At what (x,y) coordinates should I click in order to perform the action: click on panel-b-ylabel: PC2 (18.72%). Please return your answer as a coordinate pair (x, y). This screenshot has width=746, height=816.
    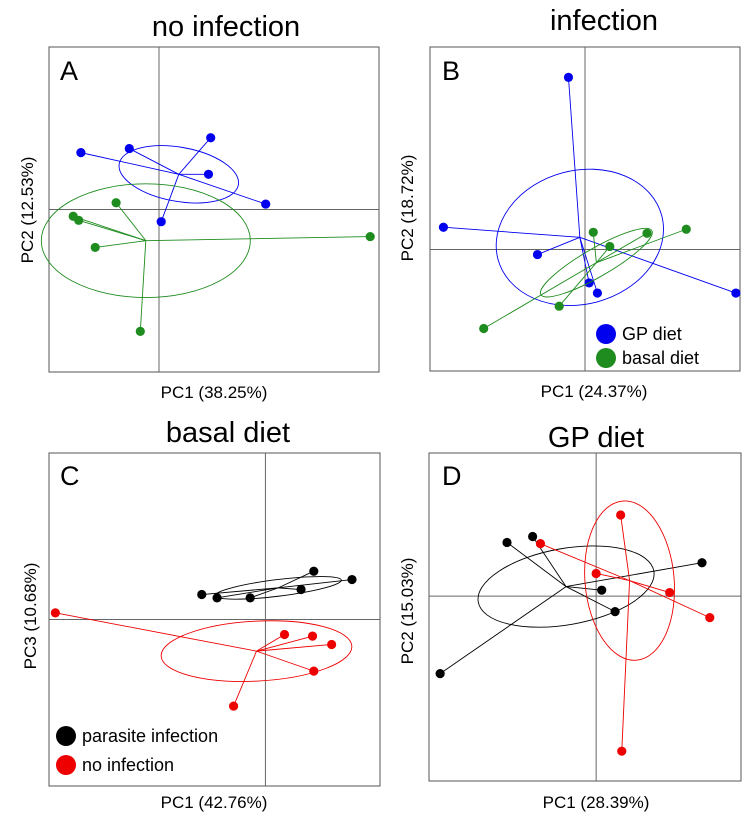
    Looking at the image, I should click on (407, 208).